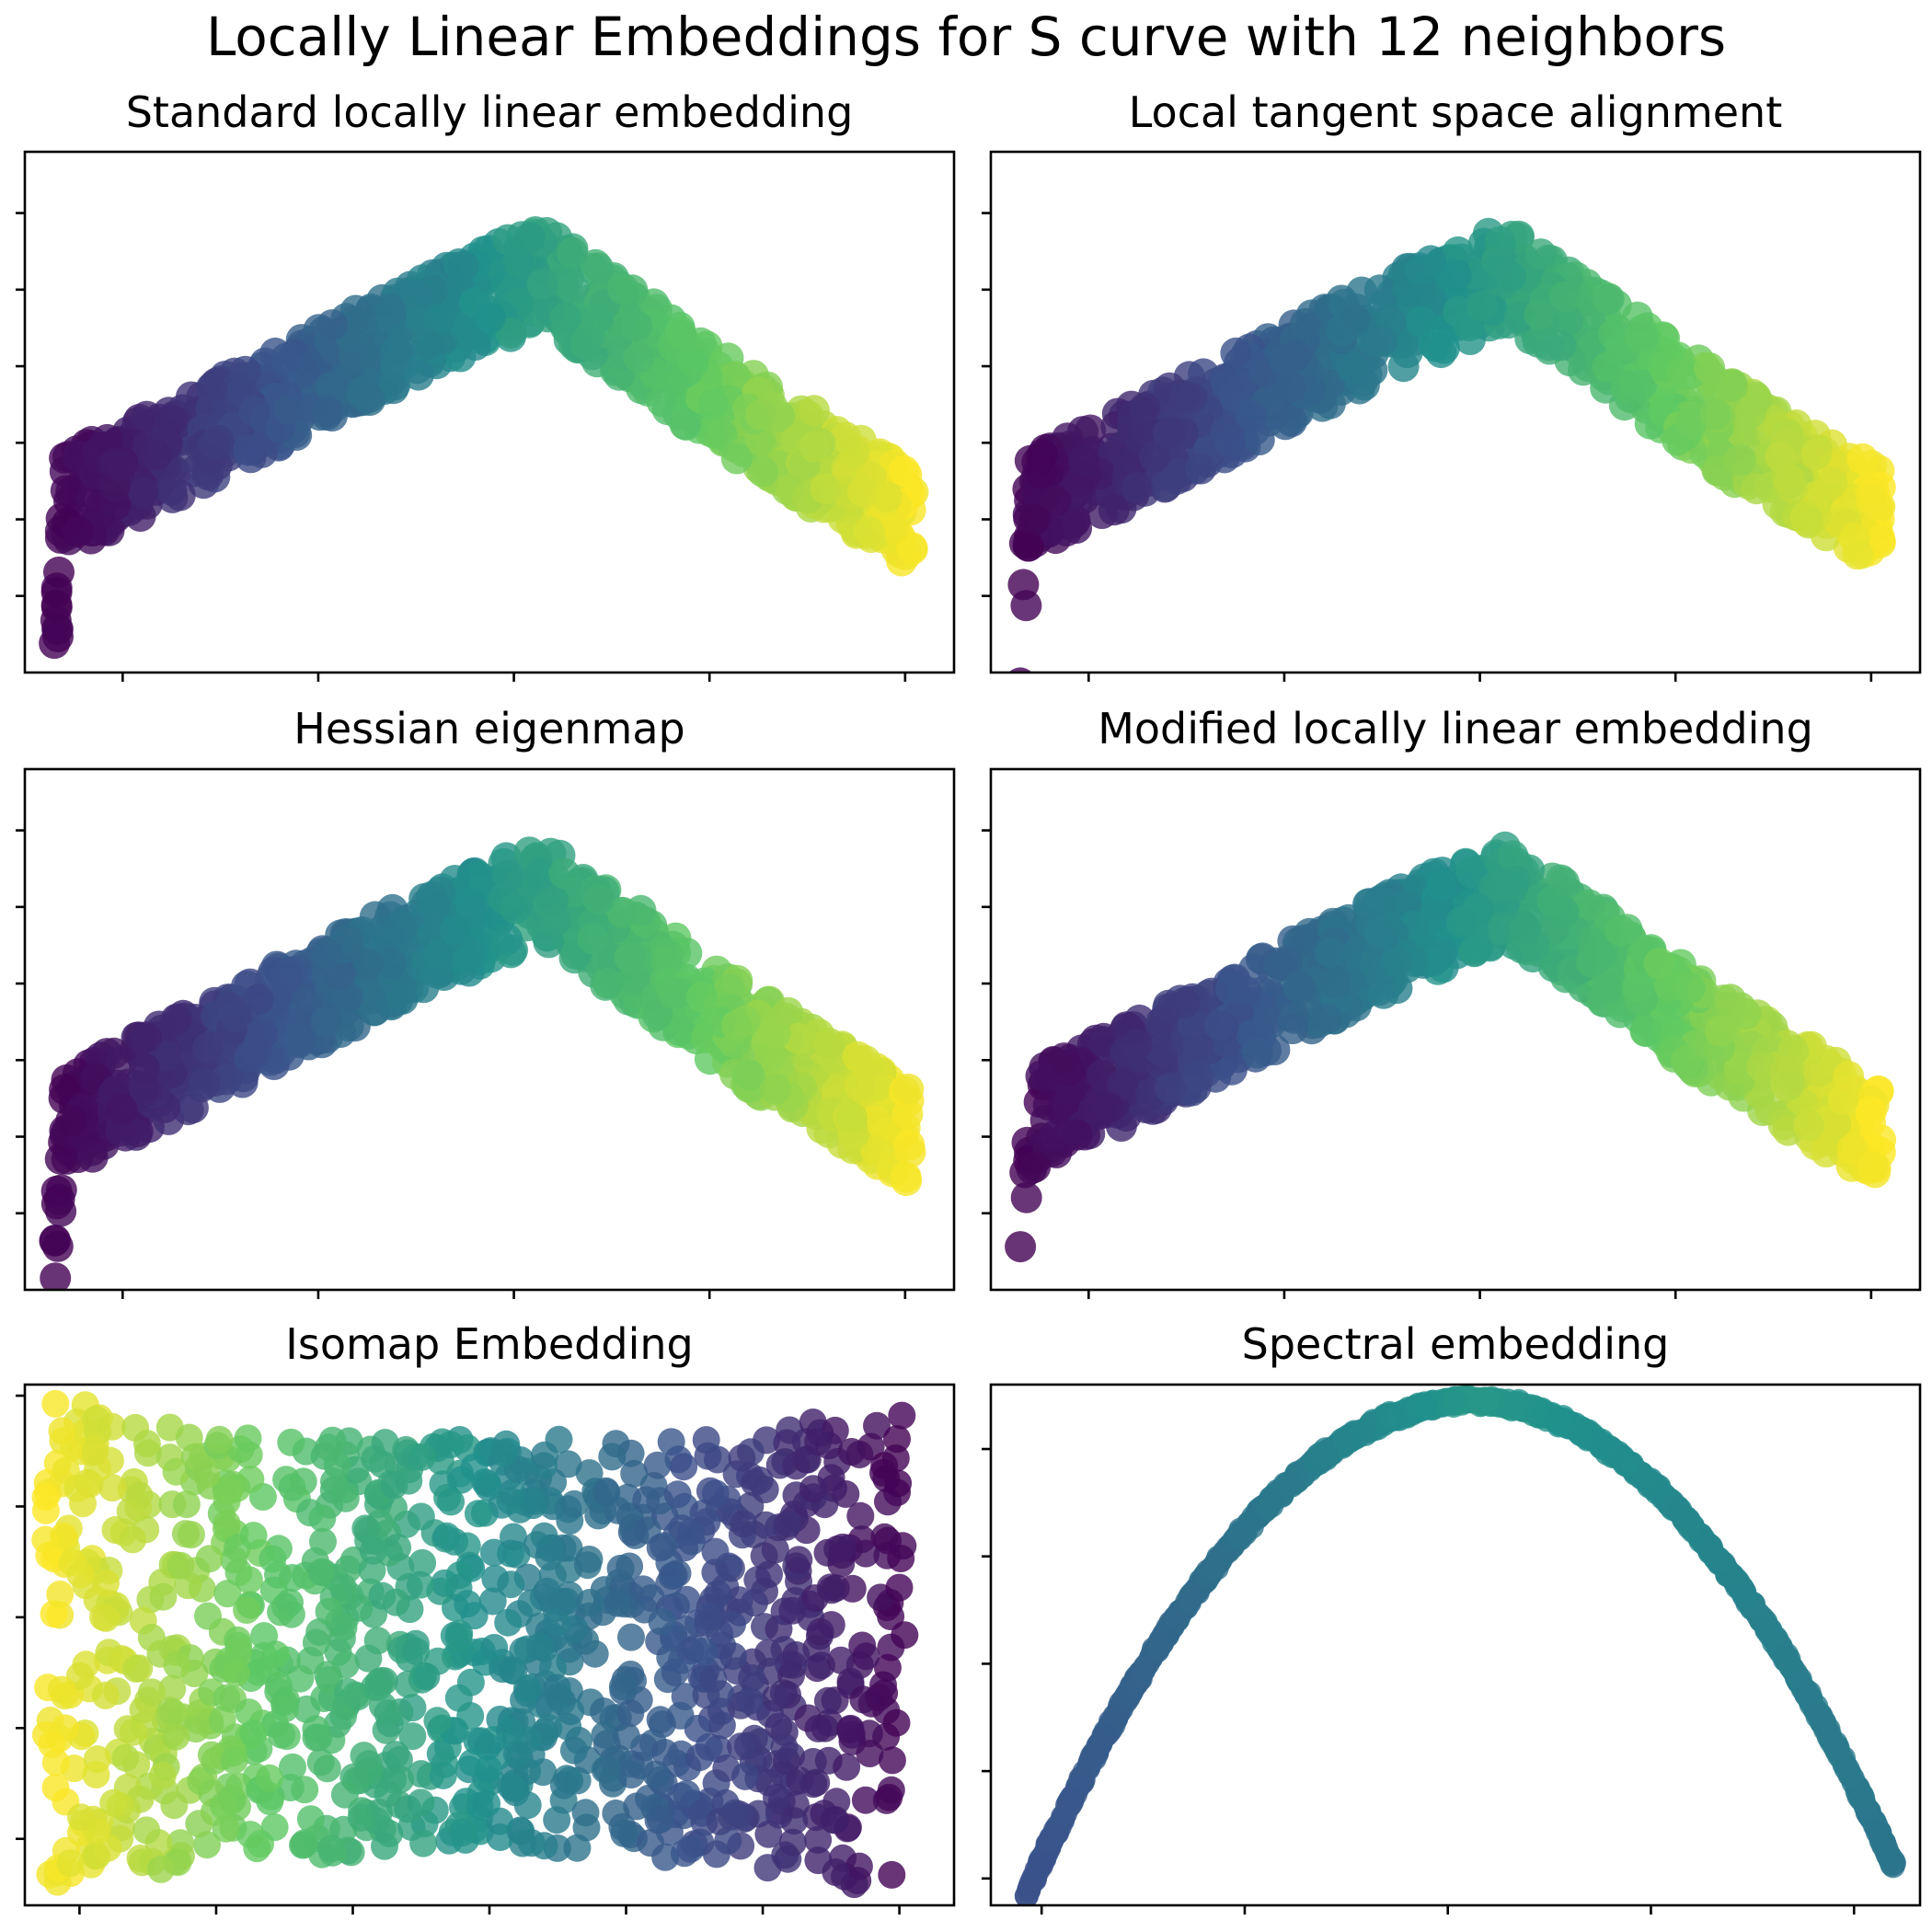  What do you see at coordinates (1451, 445) in the screenshot?
I see `scatter-points` at bounding box center [1451, 445].